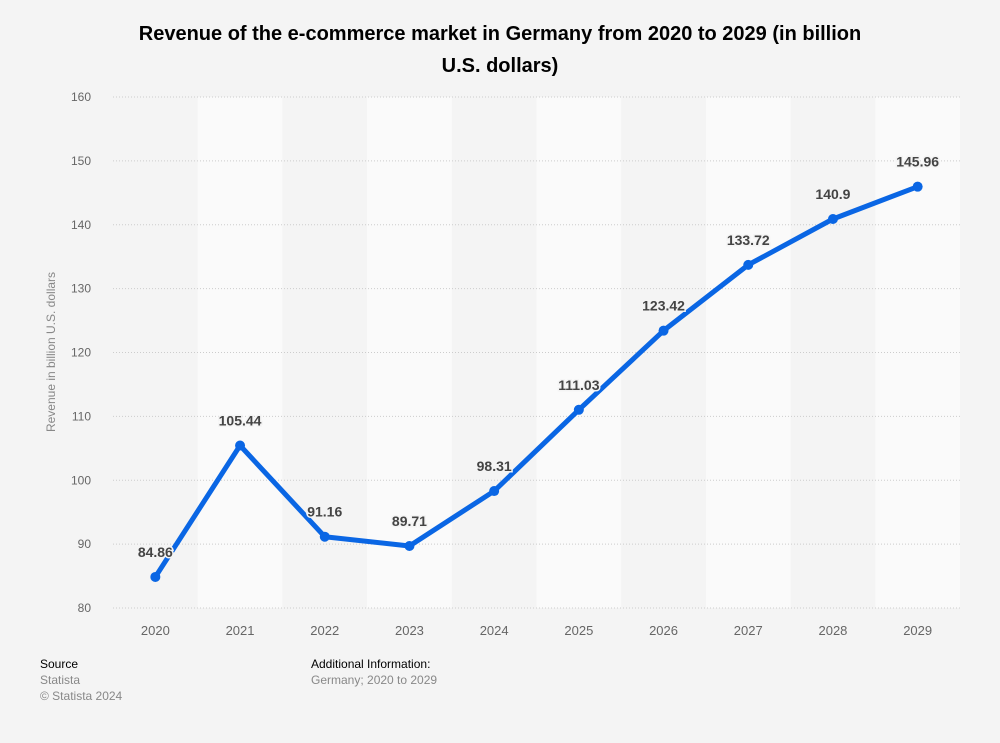 Image resolution: width=1000 pixels, height=743 pixels. What do you see at coordinates (81, 480) in the screenshot?
I see `y-tick-label: 100` at bounding box center [81, 480].